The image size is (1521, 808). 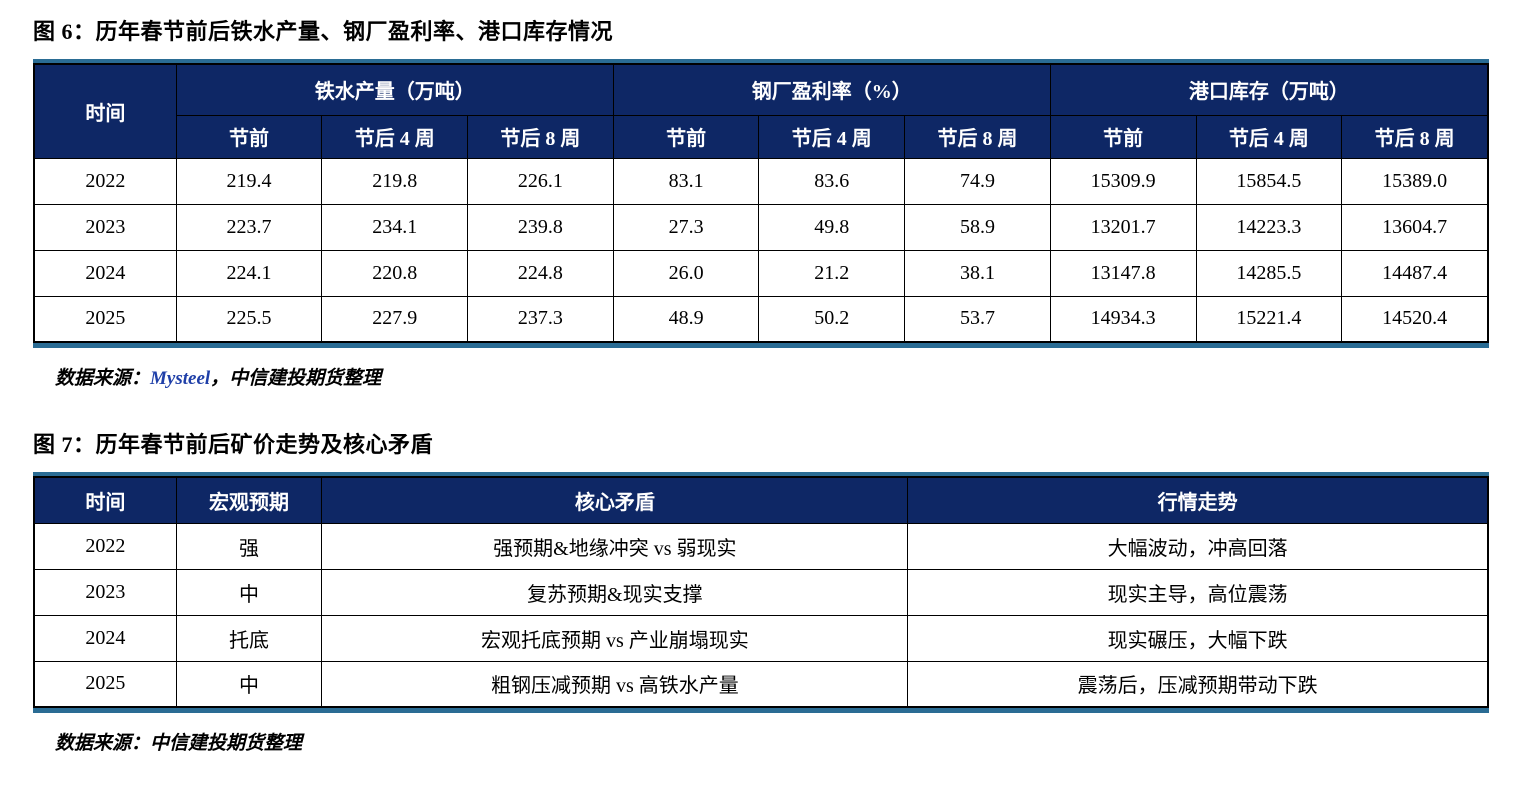 What do you see at coordinates (832, 227) in the screenshot?
I see `value-cell: 49.8` at bounding box center [832, 227].